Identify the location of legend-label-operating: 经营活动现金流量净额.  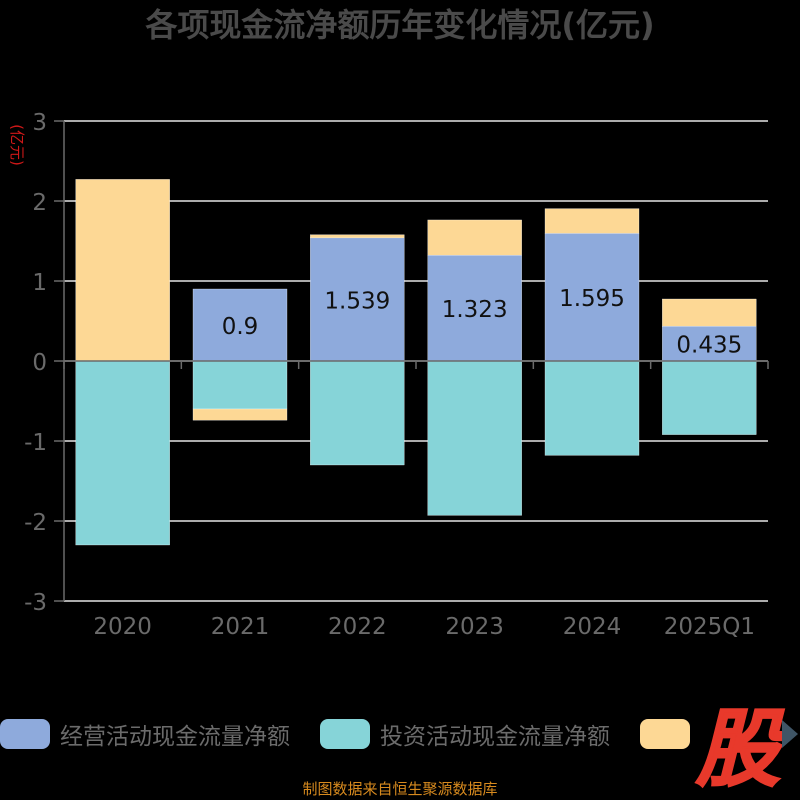
(175, 737).